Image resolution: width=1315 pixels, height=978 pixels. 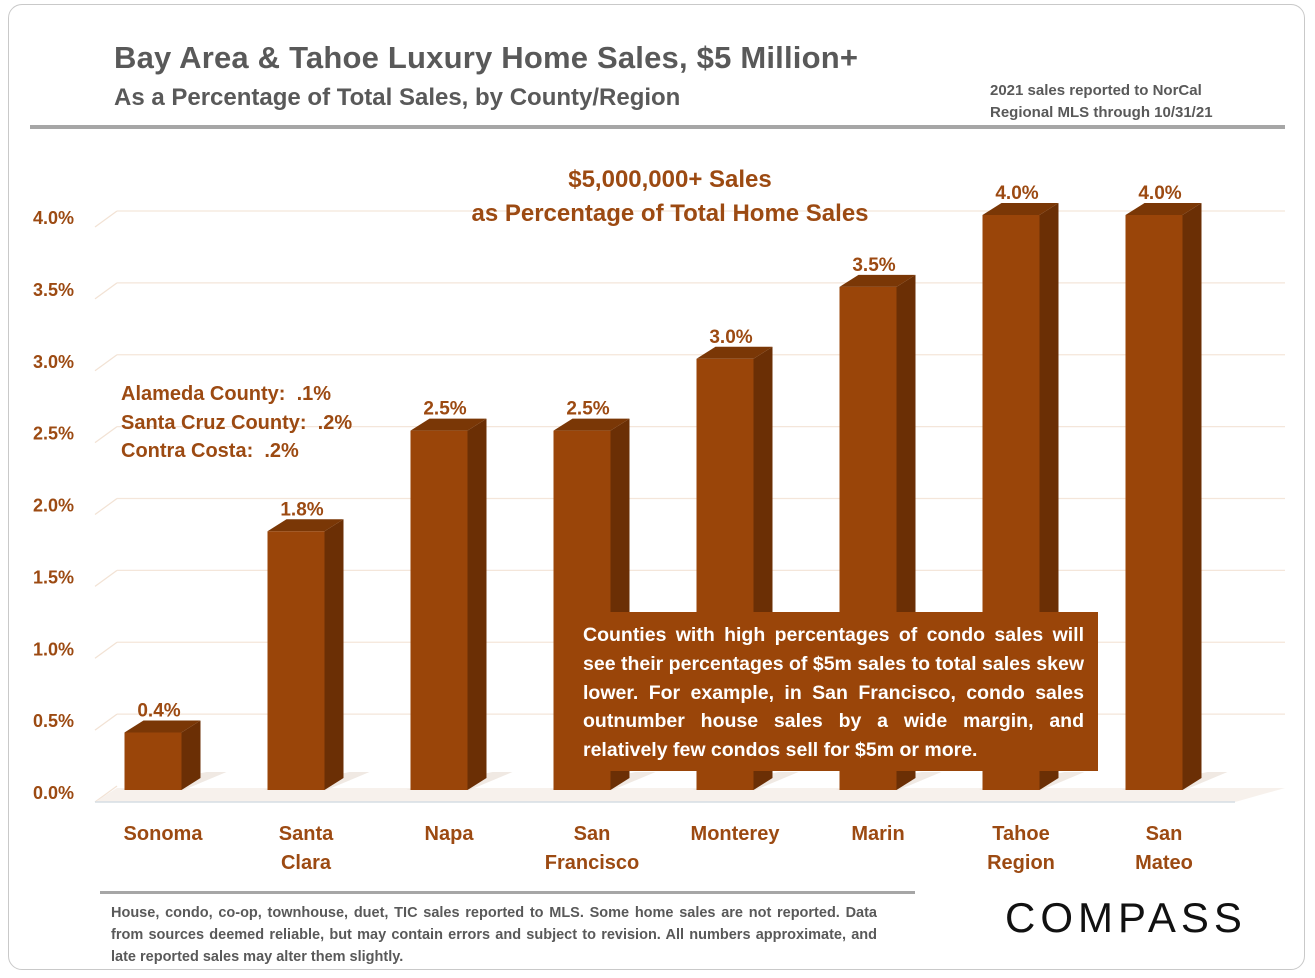 What do you see at coordinates (670, 213) in the screenshot?
I see `chart-heading-line2: as Percentage of Total Home Sales` at bounding box center [670, 213].